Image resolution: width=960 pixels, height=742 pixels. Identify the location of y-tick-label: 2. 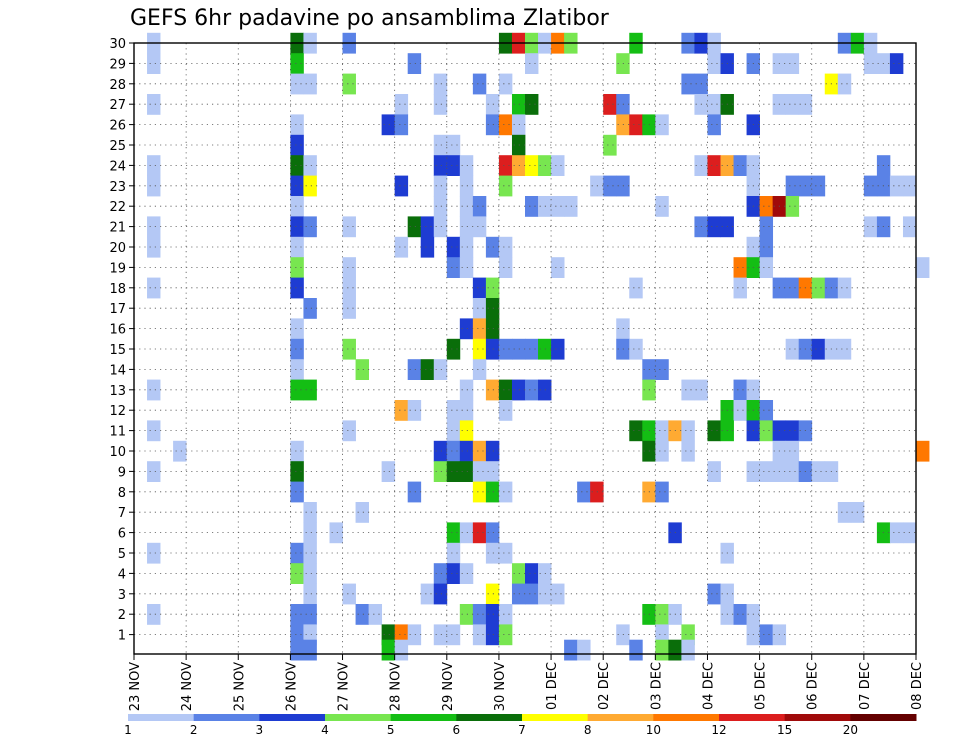
(122, 615).